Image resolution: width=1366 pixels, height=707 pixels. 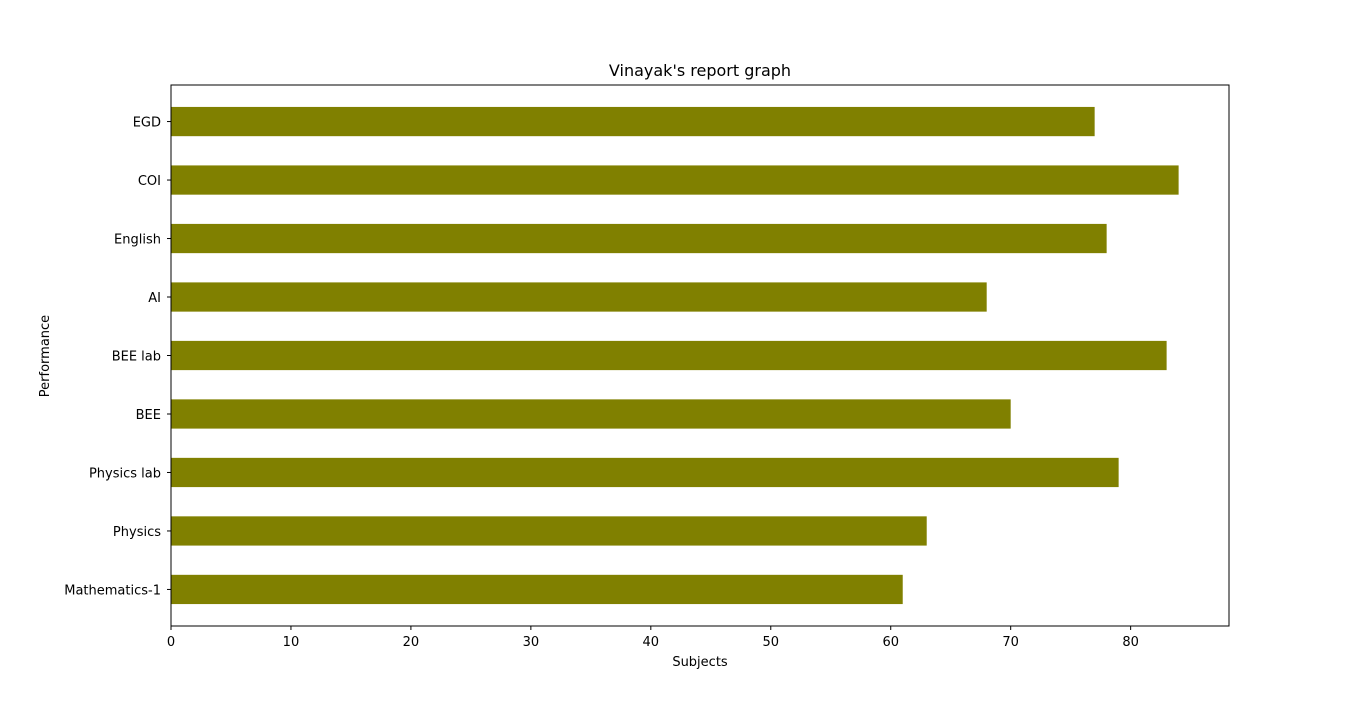 I want to click on bar-egd, so click(x=633, y=121).